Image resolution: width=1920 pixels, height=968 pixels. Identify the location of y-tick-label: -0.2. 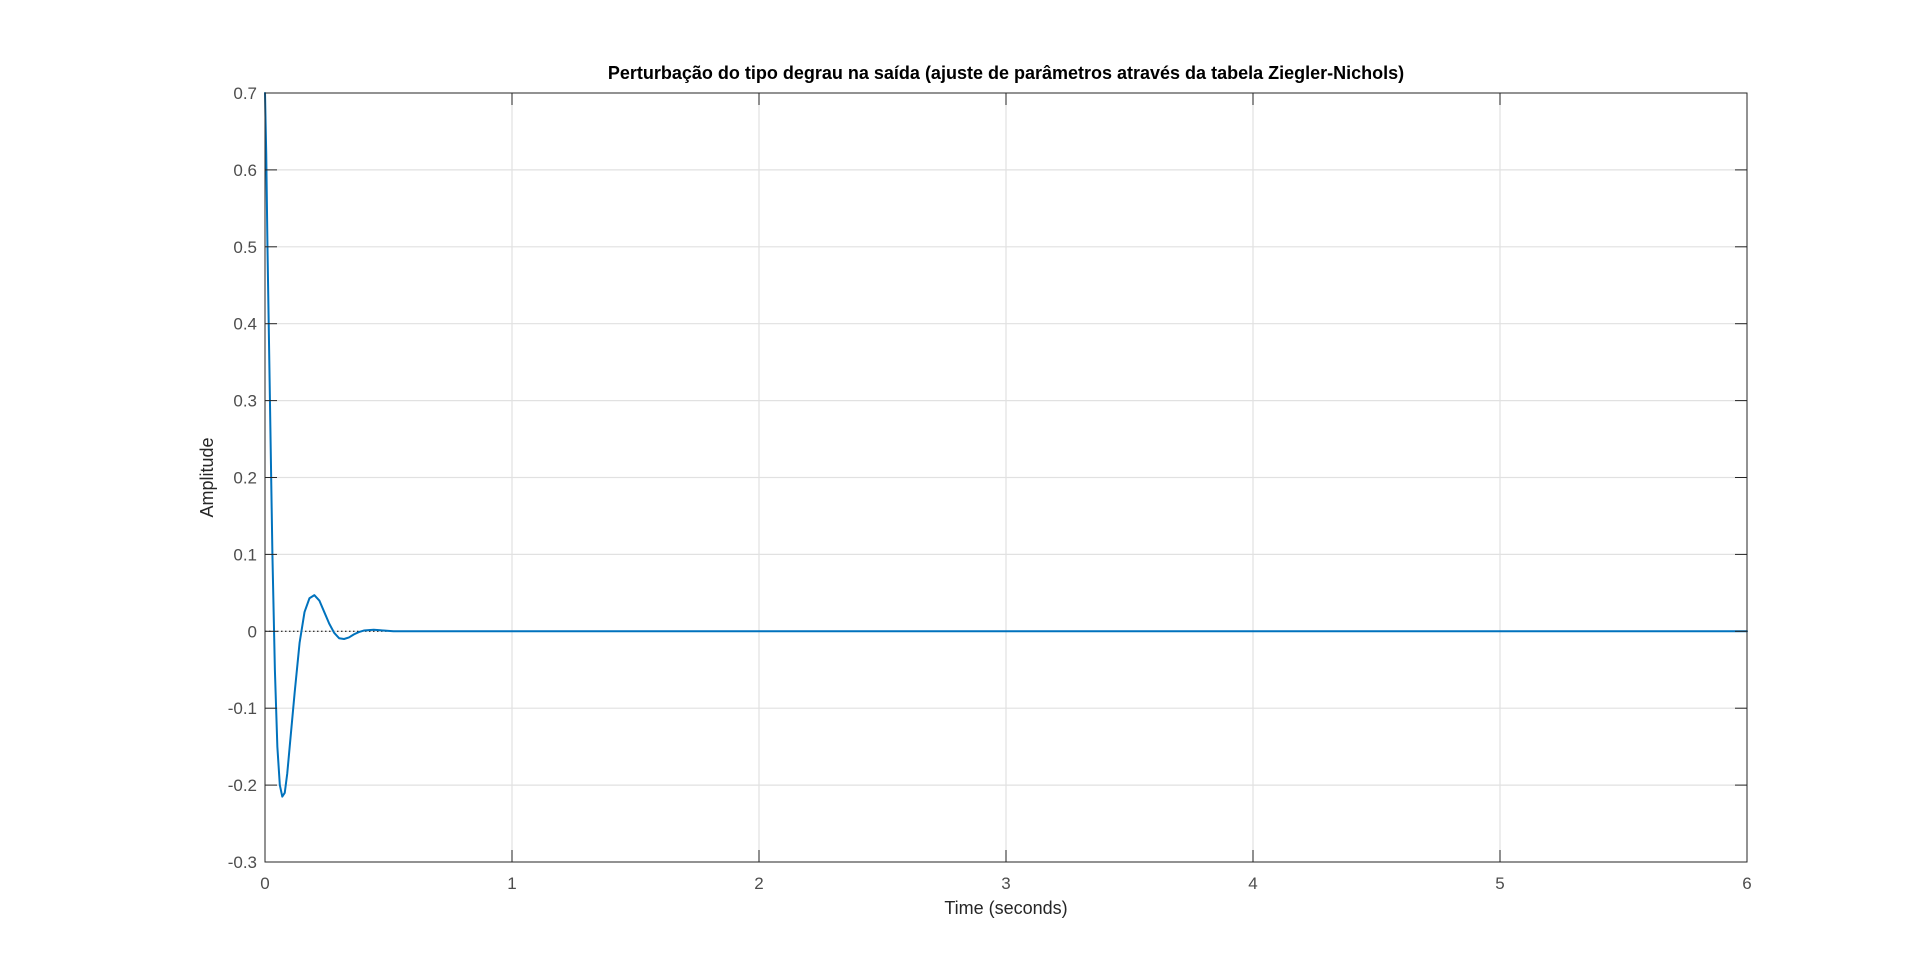
(242, 785).